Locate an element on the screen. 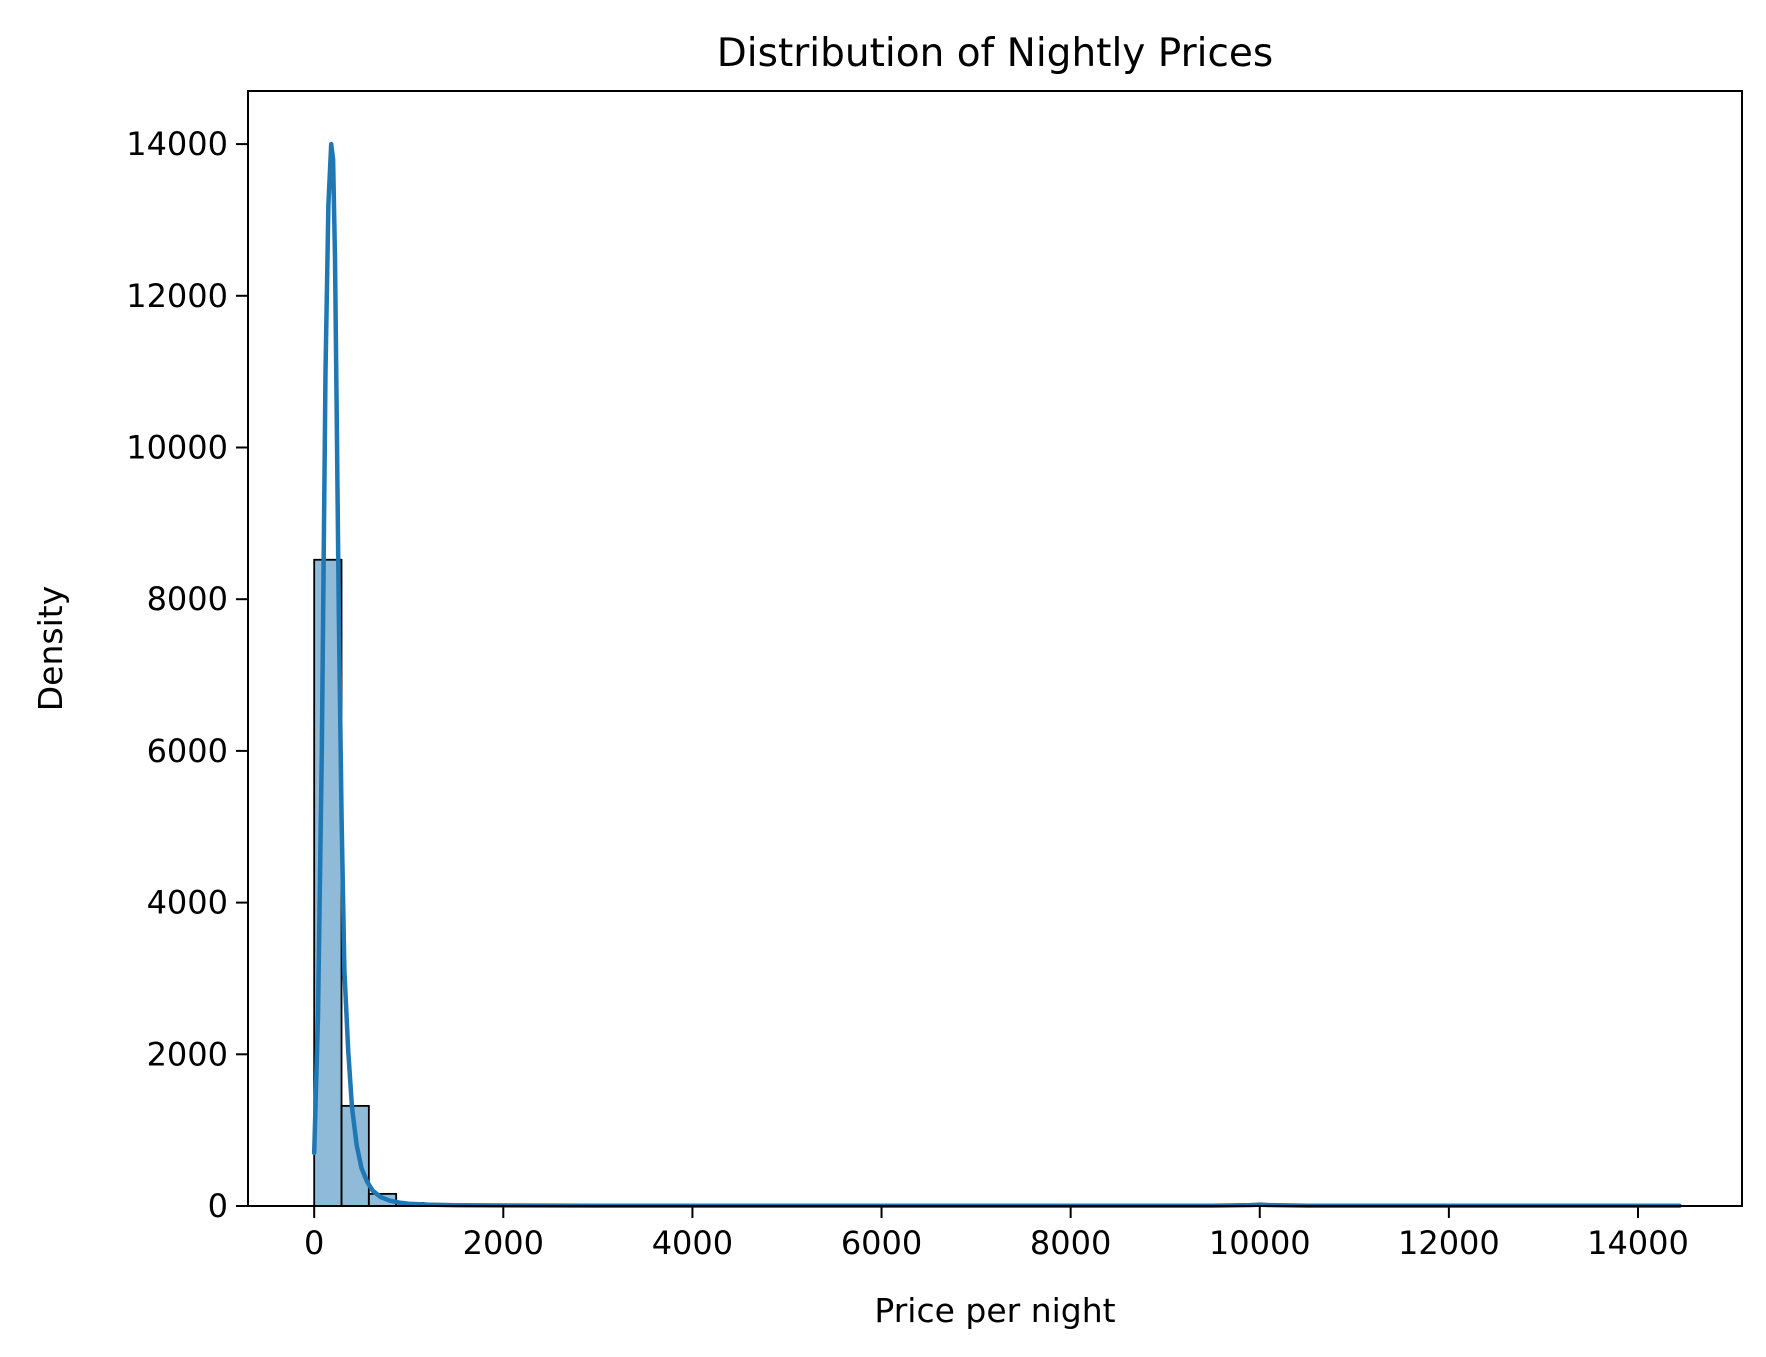  x-tick-label: 2000 is located at coordinates (503, 1243).